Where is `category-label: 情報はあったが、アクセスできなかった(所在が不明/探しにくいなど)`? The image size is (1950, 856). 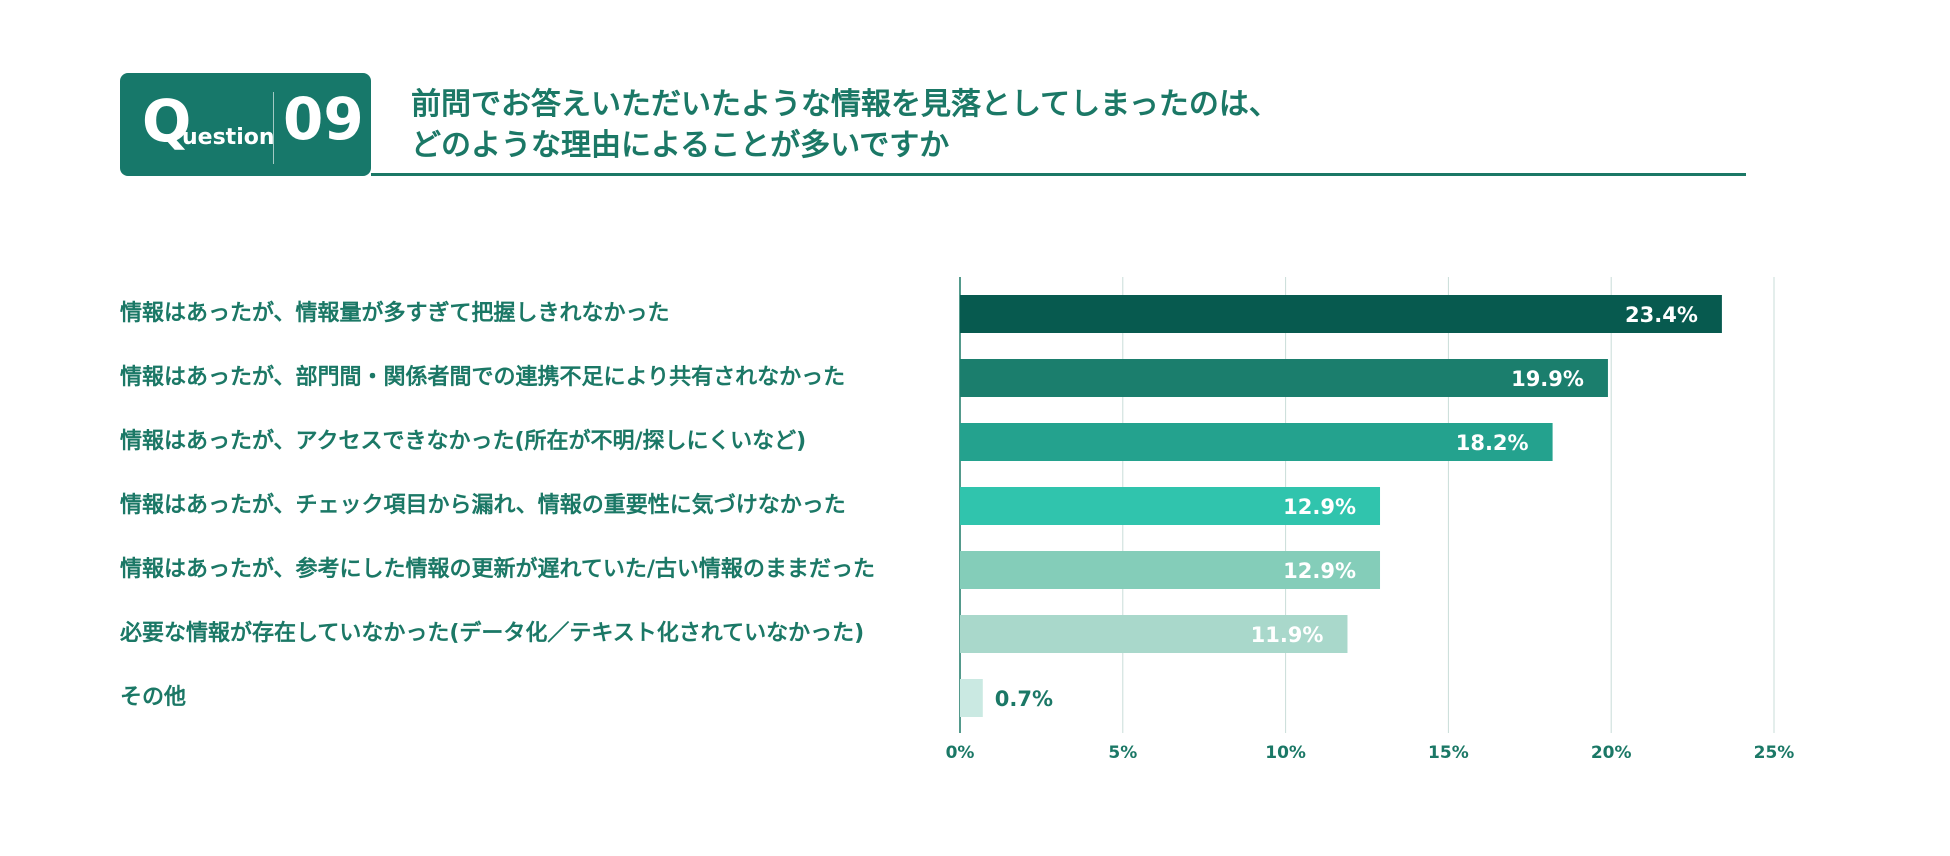
category-label: 情報はあったが、アクセスできなかった(所在が不明/探しにくいなど) is located at coordinates (463, 441).